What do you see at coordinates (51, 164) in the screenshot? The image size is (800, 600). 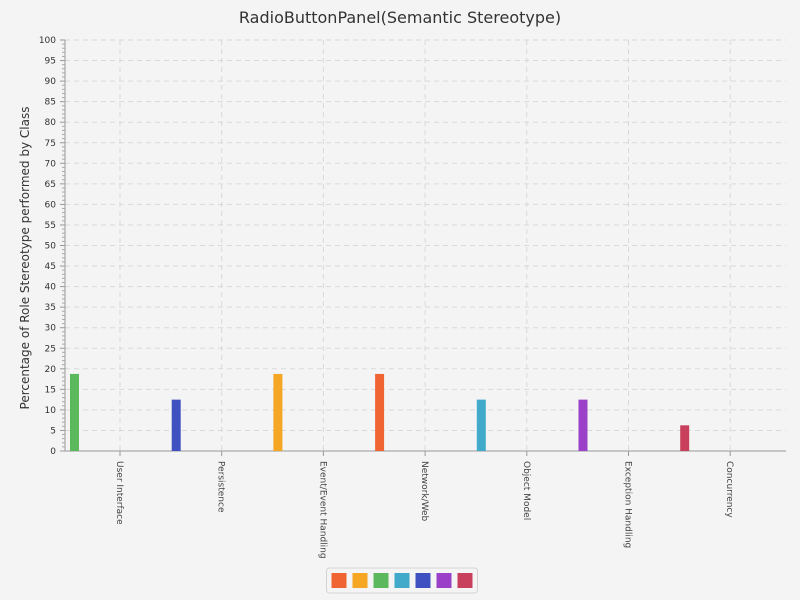 I see `y-tick-label: 70` at bounding box center [51, 164].